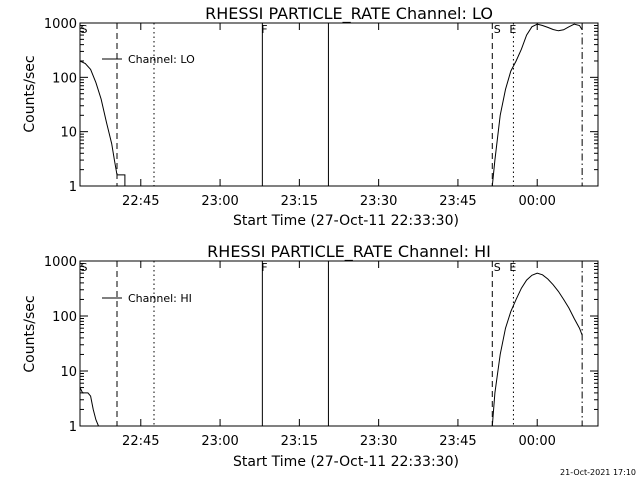 The image size is (640, 480). What do you see at coordinates (160, 298) in the screenshot?
I see `legend-label: Channel: HI` at bounding box center [160, 298].